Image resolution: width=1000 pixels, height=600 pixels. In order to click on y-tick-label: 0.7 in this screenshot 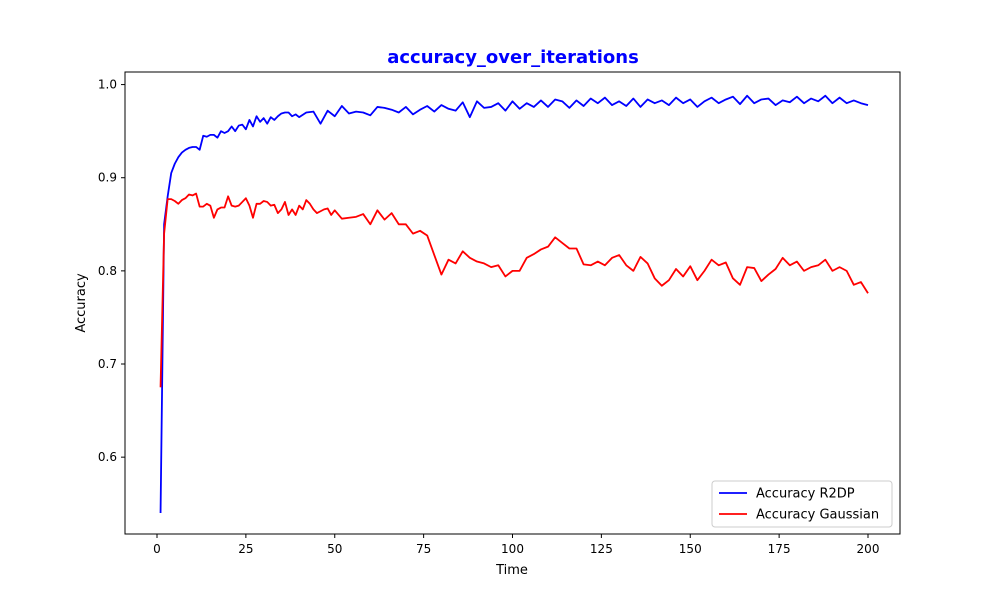, I will do `click(107, 364)`.